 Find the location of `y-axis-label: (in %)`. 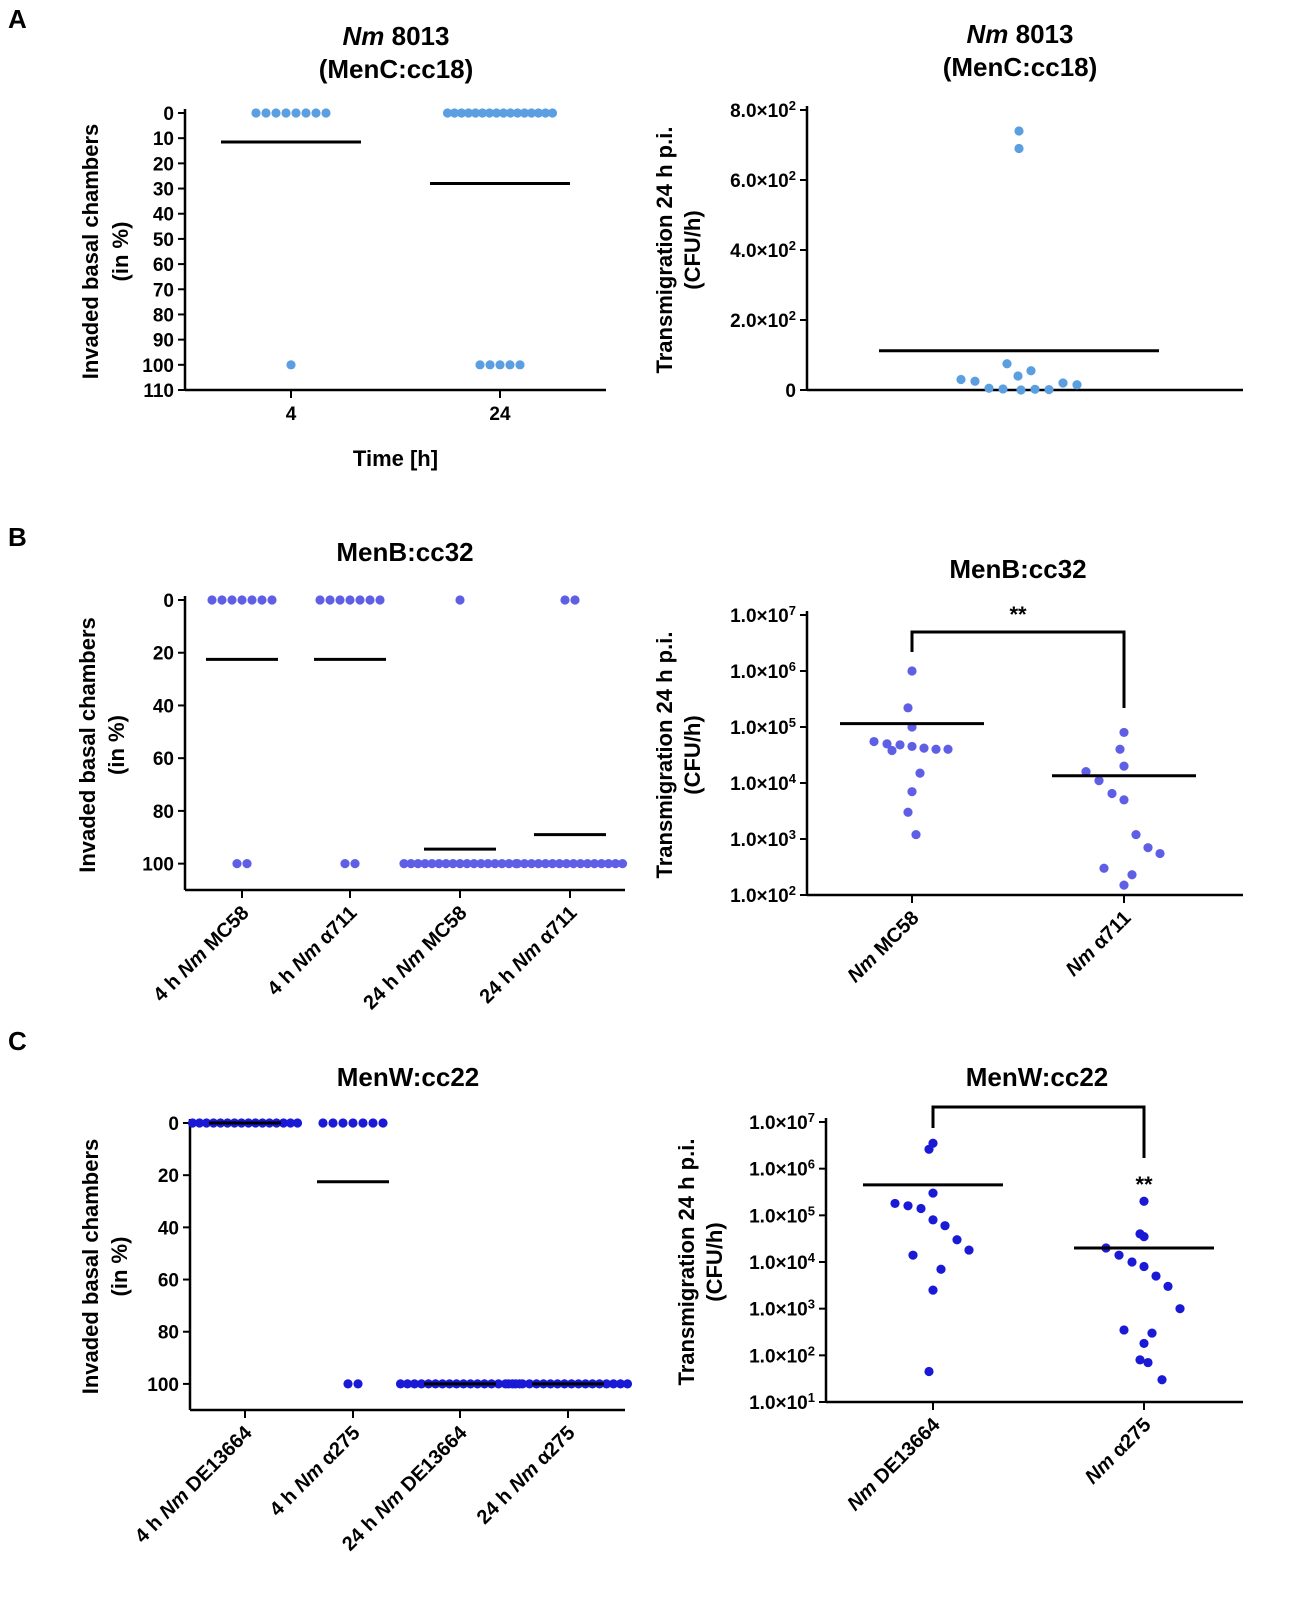

y-axis-label: (in %) is located at coordinates (119, 1267).